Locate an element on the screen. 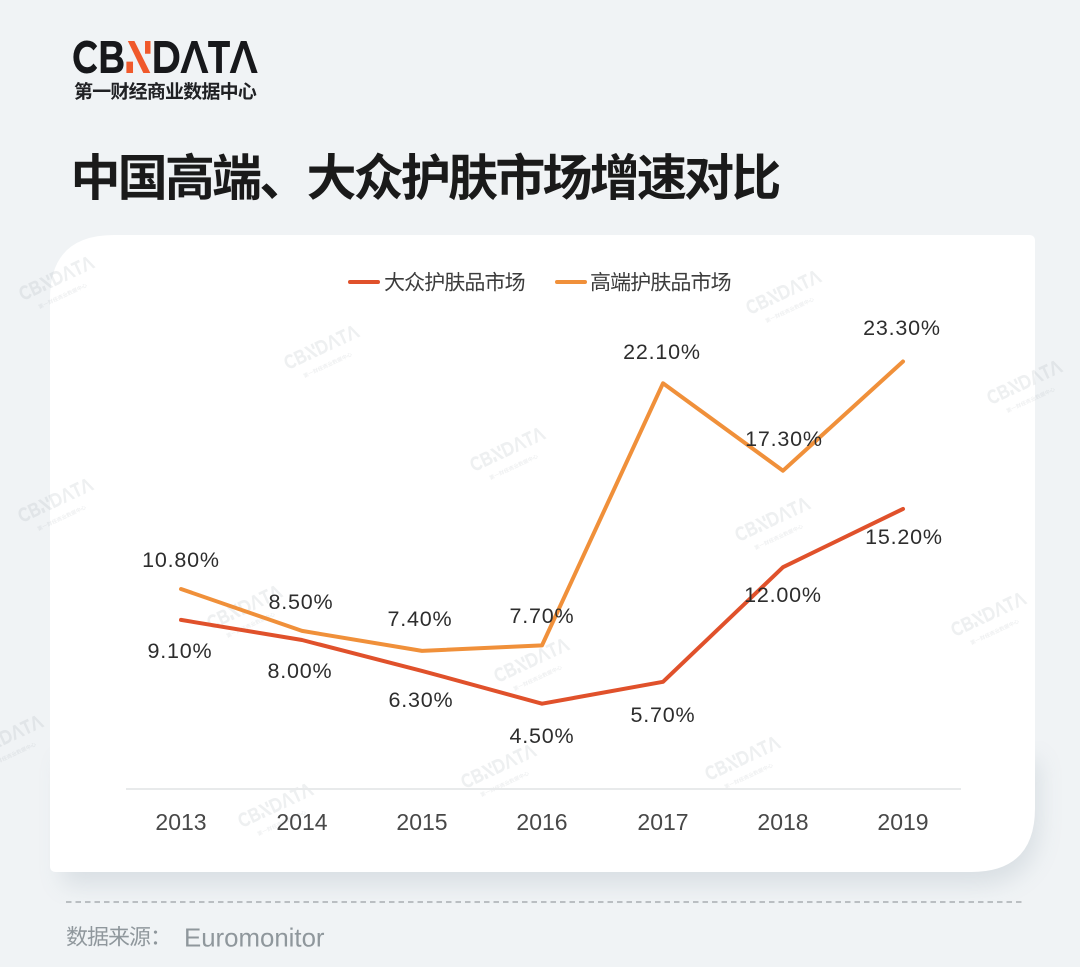  svg-text: 2018 is located at coordinates (782, 822).